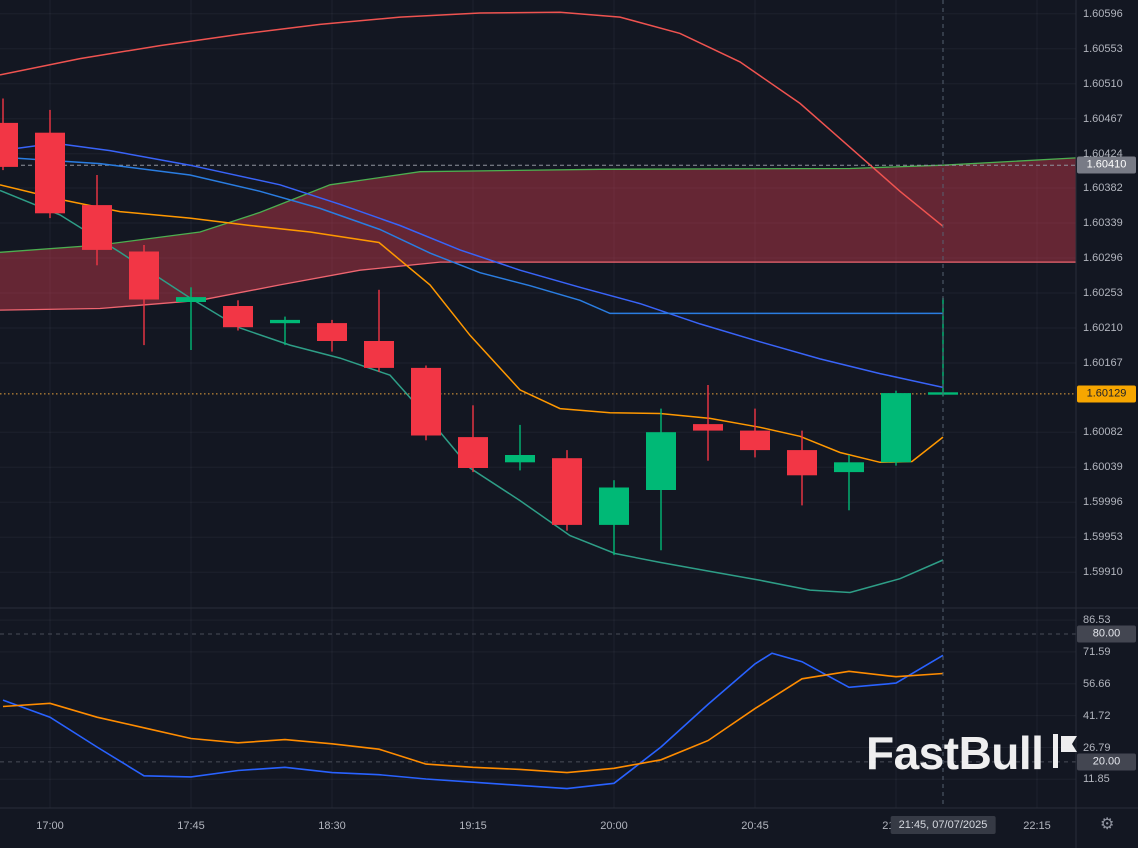 Image resolution: width=1138 pixels, height=848 pixels. Describe the element at coordinates (1106, 165) in the screenshot. I see `level-price-label: 1.60410` at that location.